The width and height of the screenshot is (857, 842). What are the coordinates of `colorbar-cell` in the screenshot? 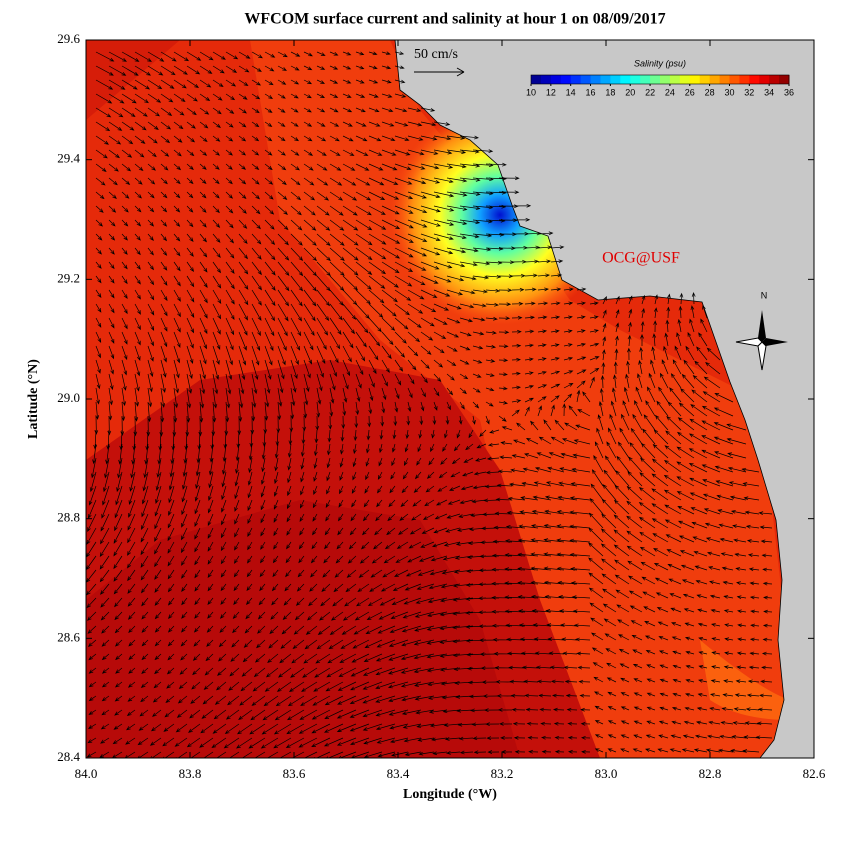 It's located at (546, 79).